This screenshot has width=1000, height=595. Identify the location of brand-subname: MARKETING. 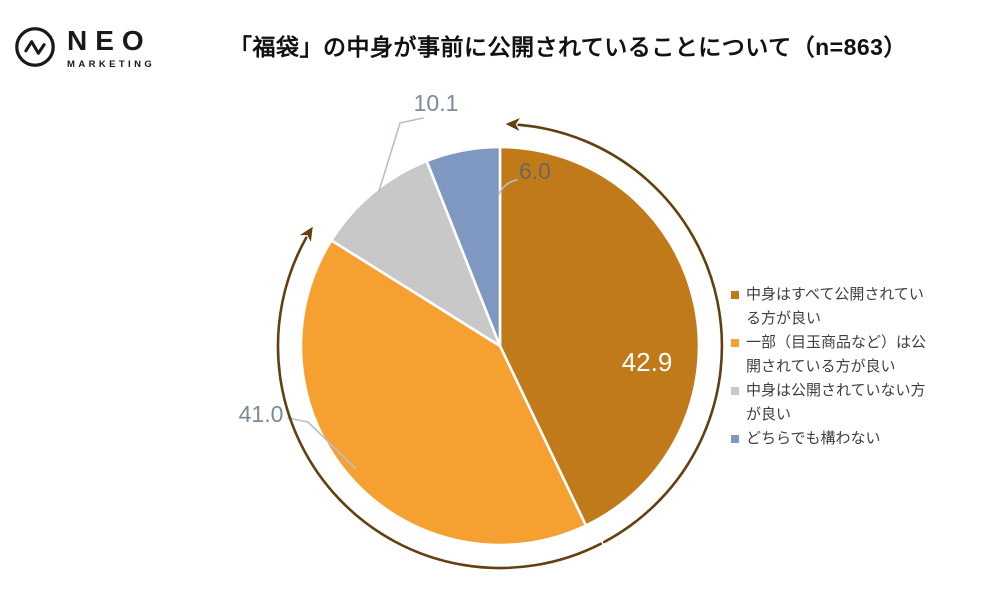
(111, 64).